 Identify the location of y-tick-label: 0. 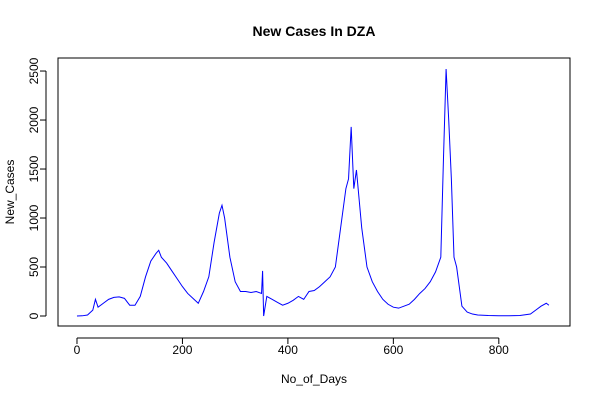
(34, 315).